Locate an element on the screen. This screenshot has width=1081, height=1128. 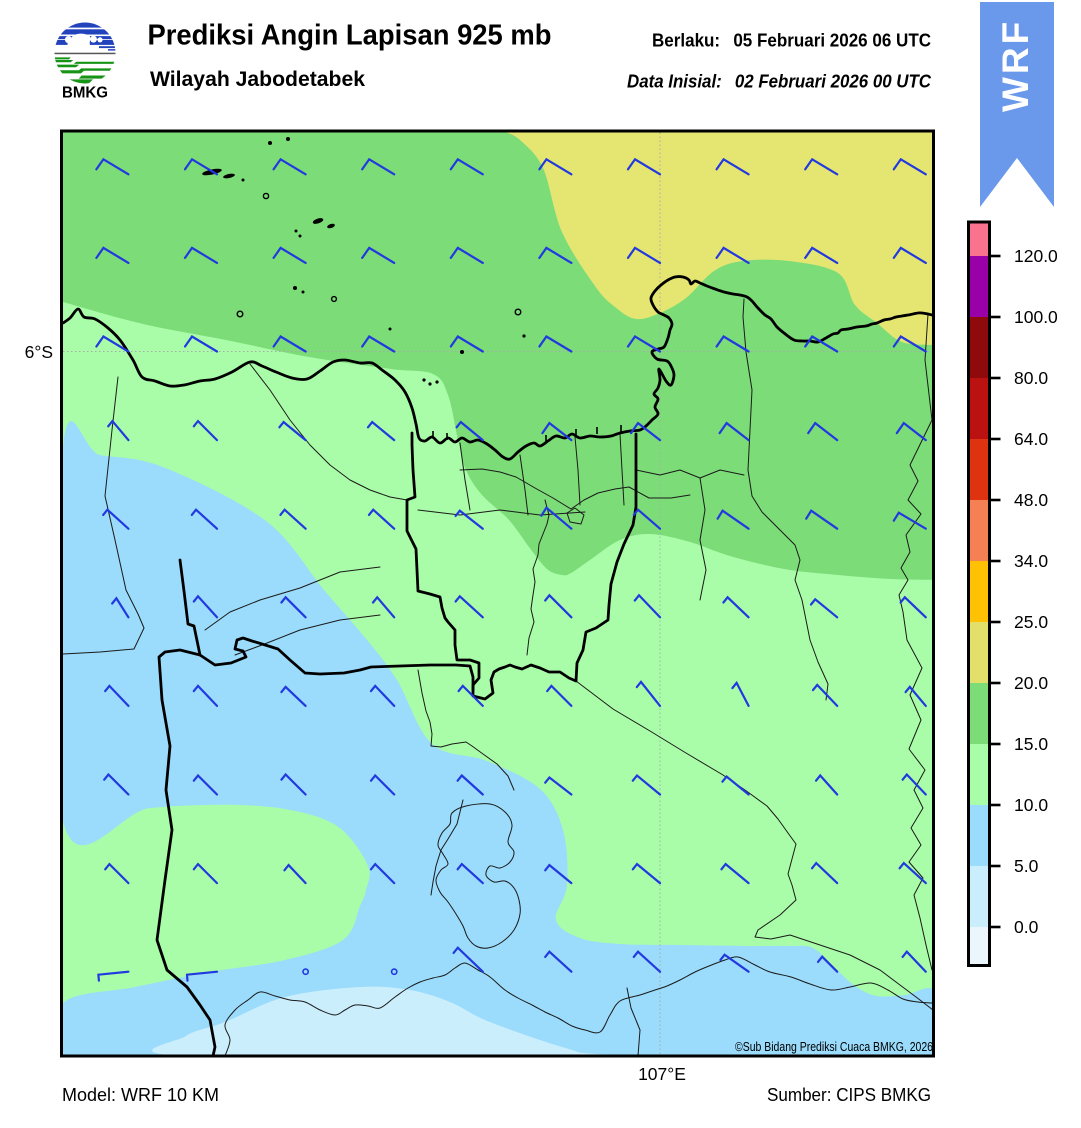
svg-text: 6°S is located at coordinates (39, 352).